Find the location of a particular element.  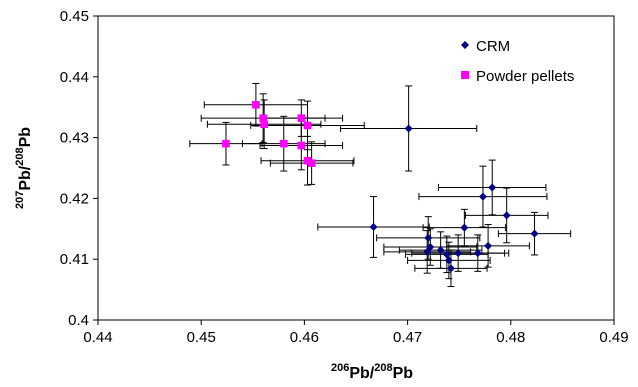

x-tick-label: 0.45 is located at coordinates (201, 337).